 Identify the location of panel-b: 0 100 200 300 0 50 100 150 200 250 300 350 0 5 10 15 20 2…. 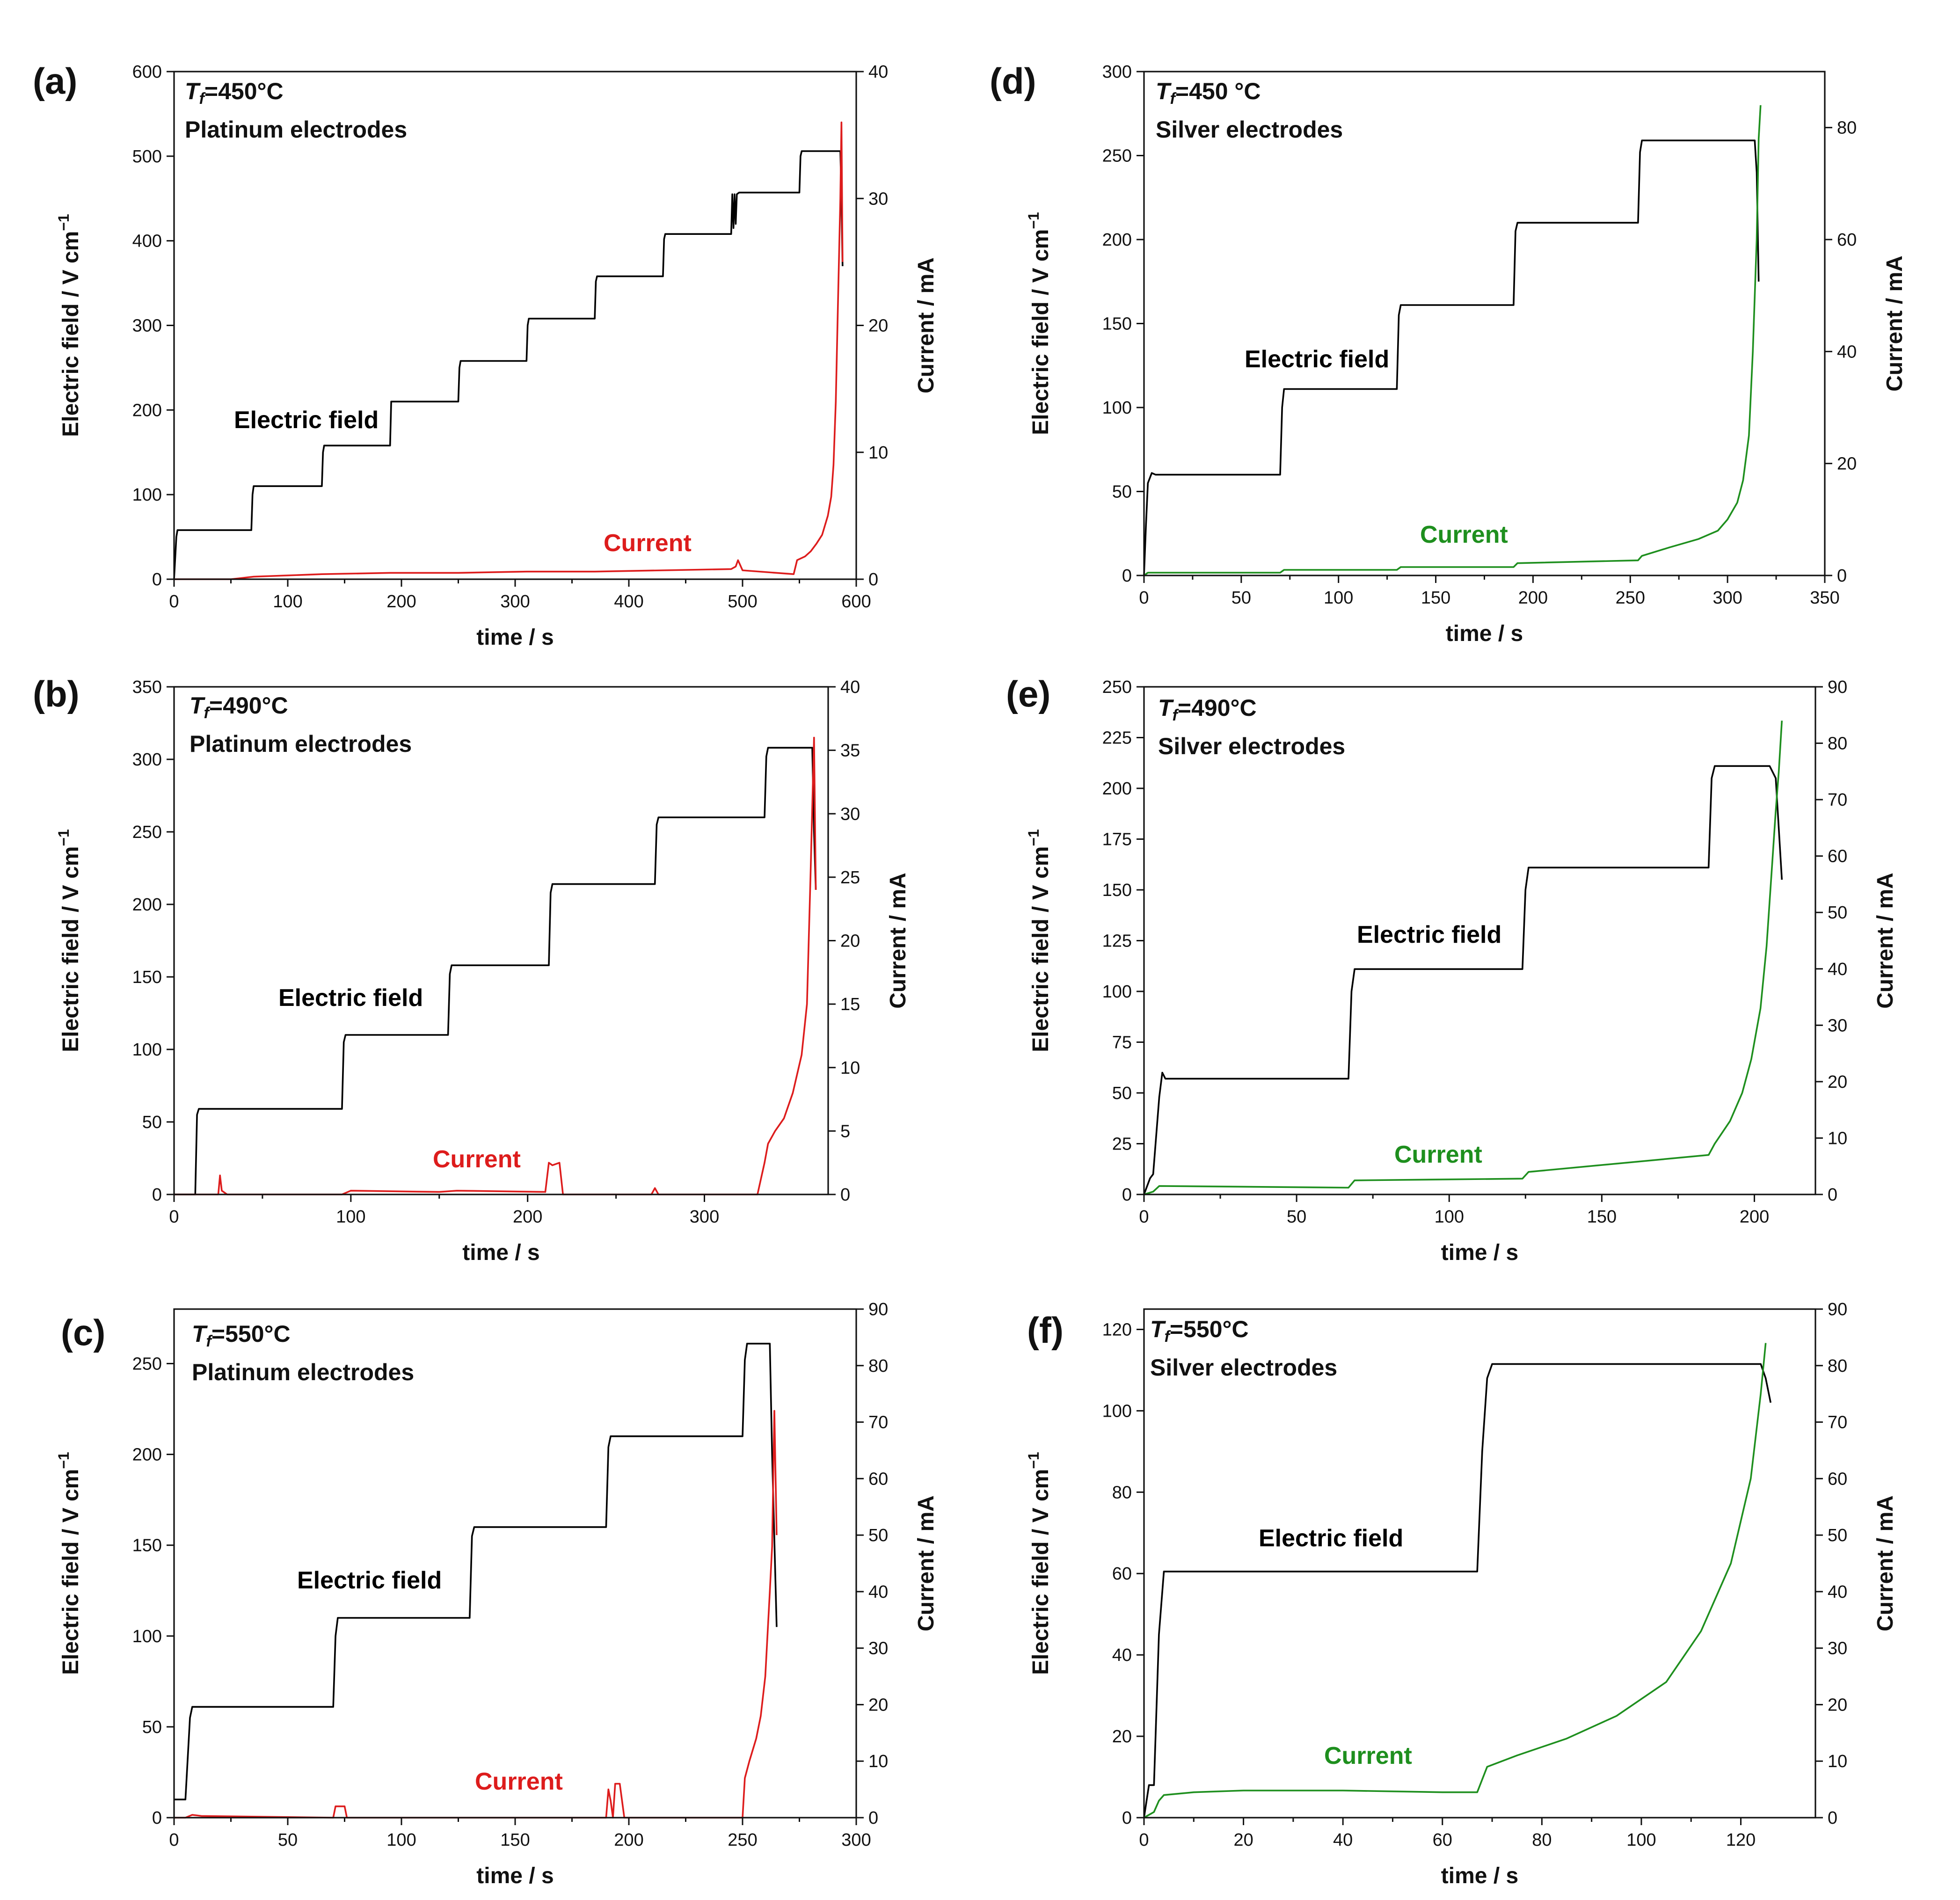
(472, 969).